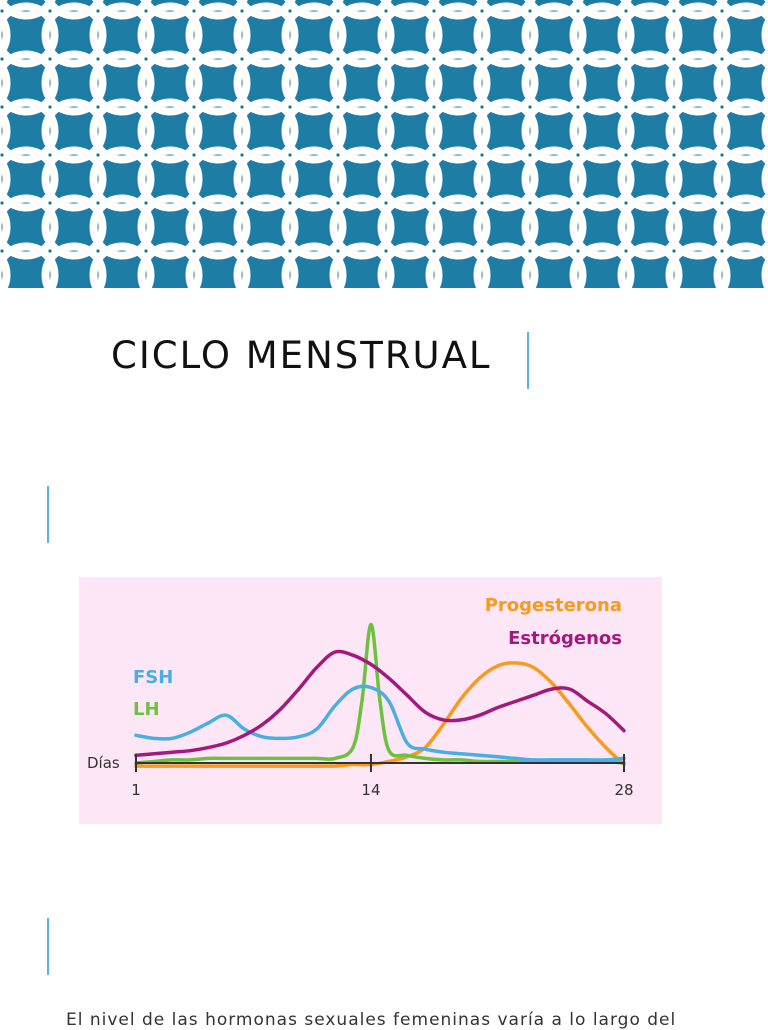  What do you see at coordinates (553, 605) in the screenshot?
I see `series-label-progesterona: Progesterona` at bounding box center [553, 605].